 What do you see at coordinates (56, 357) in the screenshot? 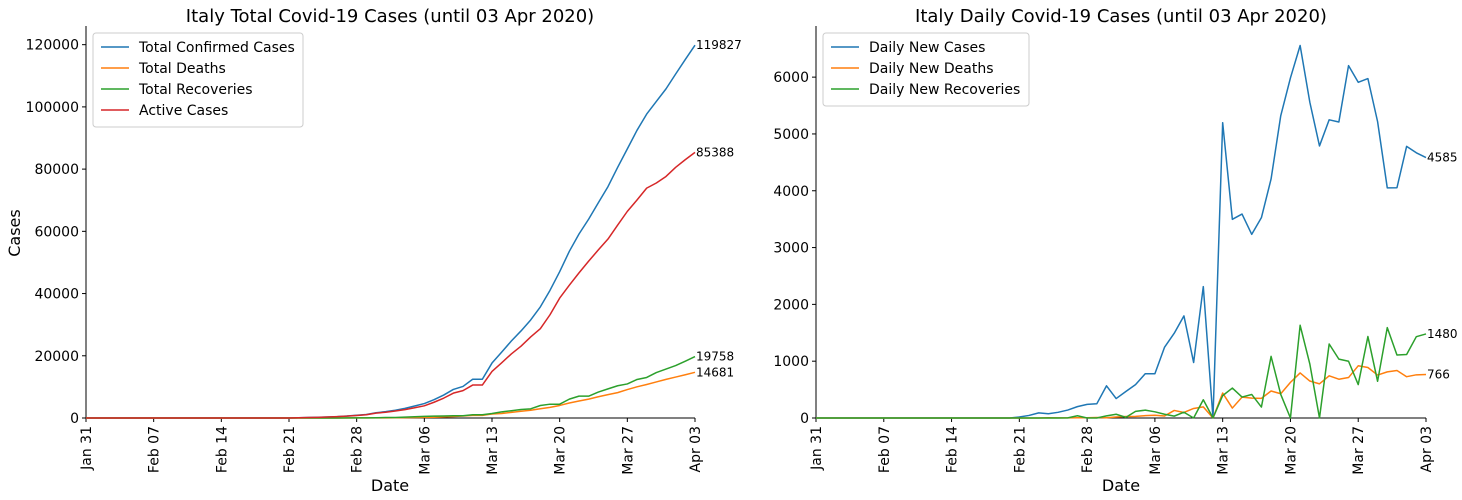
I see `y-tick-label: 20000` at bounding box center [56, 357].